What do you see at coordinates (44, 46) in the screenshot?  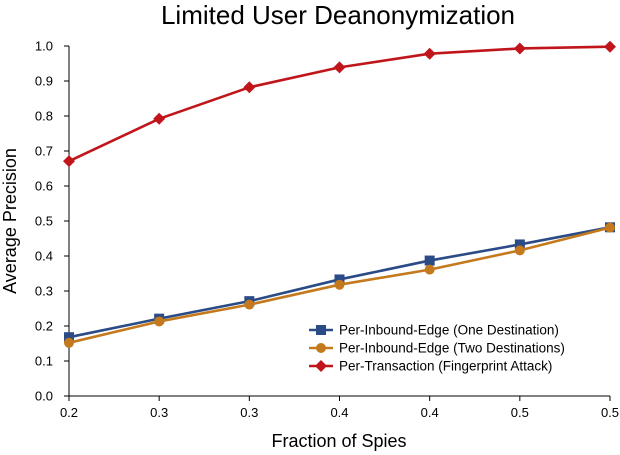 I see `y-tick-label: 1.0` at bounding box center [44, 46].